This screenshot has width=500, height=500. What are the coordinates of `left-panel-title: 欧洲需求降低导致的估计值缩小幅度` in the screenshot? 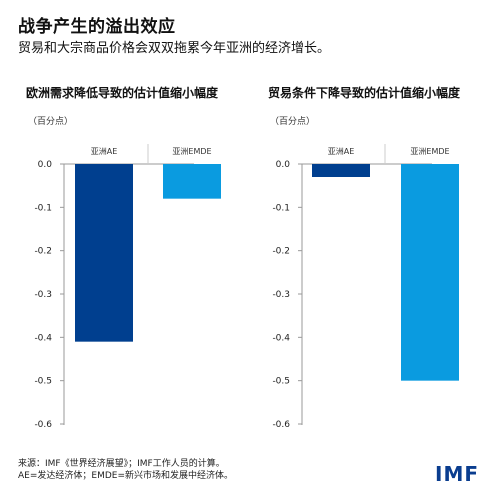 It's located at (122, 93).